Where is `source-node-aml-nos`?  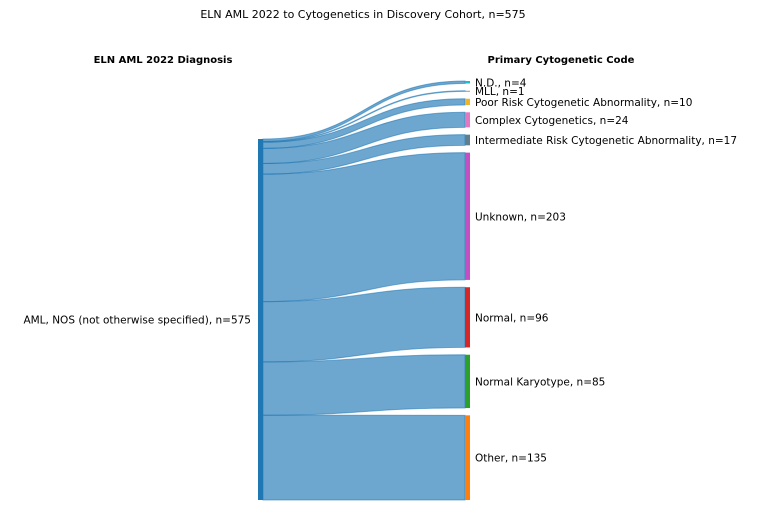
source-node-aml-nos is located at coordinates (260, 319).